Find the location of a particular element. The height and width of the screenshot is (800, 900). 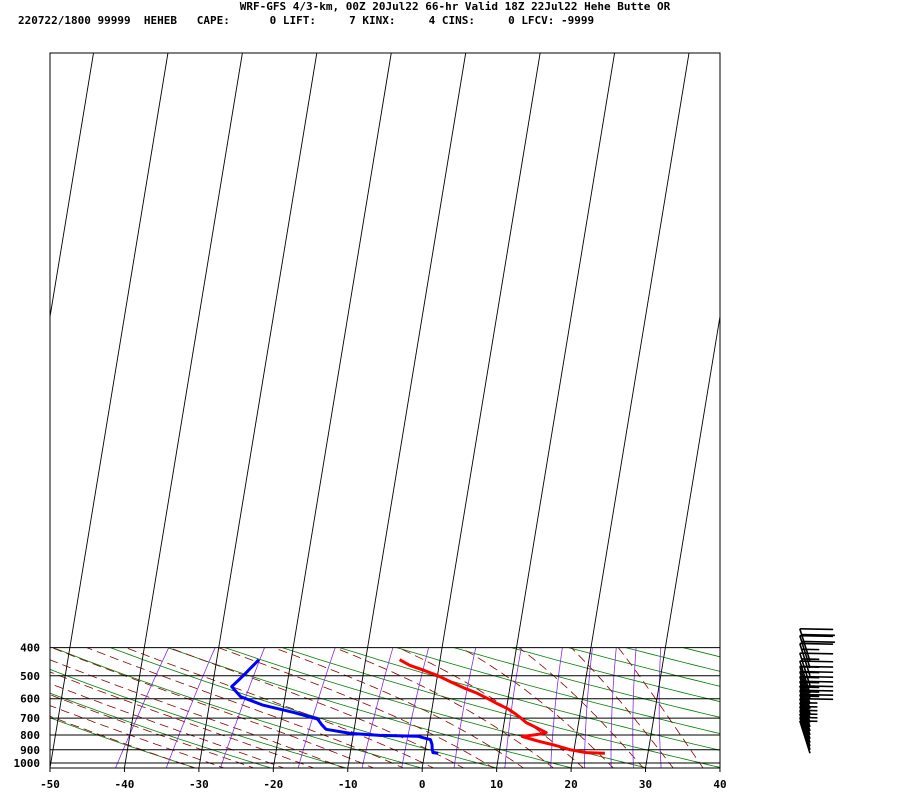

profiles is located at coordinates (417, 706).